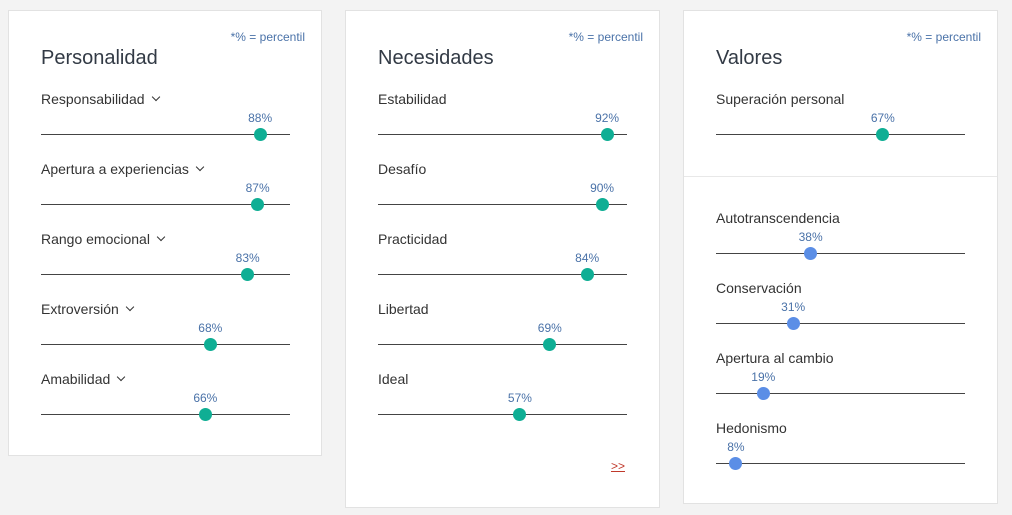 Image resolution: width=1012 pixels, height=515 pixels. Describe the element at coordinates (403, 309) in the screenshot. I see `need-label: Libertad` at that location.